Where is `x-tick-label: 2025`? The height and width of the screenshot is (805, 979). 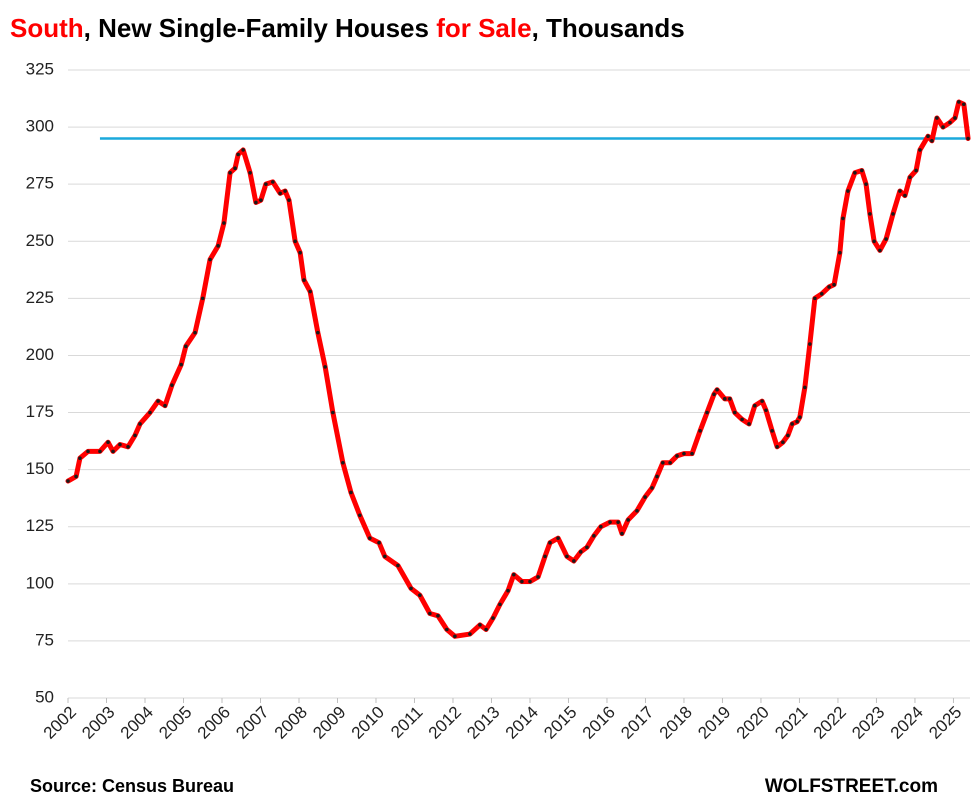
x-tick-label: 2025 is located at coordinates (945, 723).